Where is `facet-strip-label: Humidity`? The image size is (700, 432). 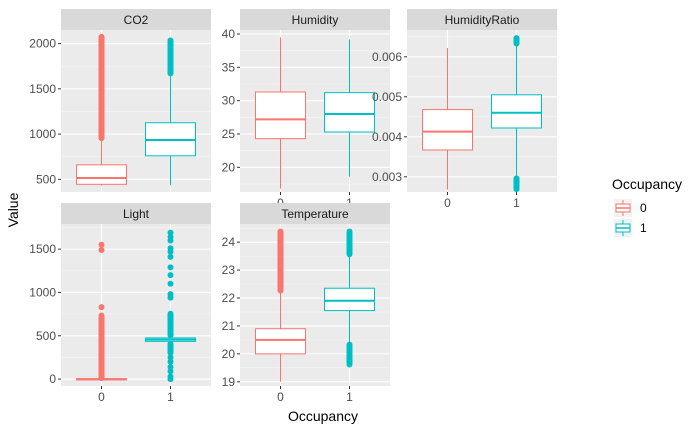 facet-strip-label: Humidity is located at coordinates (315, 20).